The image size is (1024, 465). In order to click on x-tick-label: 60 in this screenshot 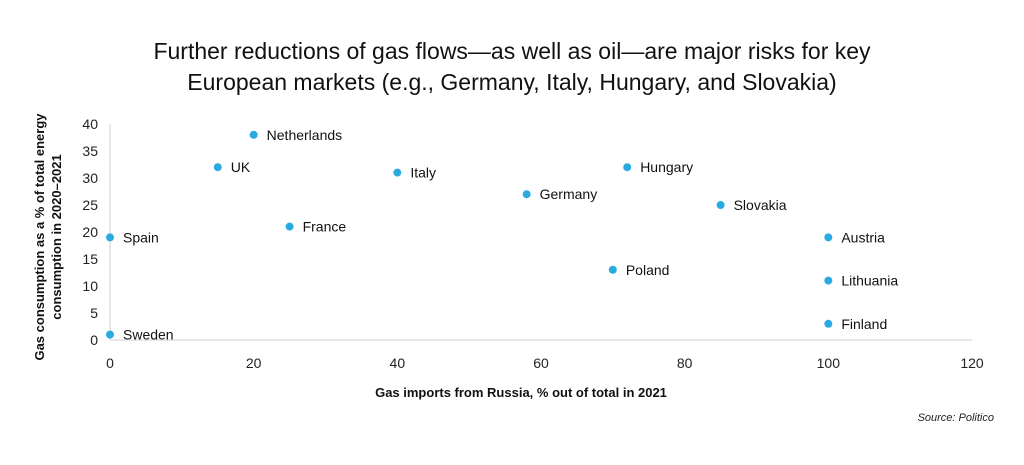, I will do `click(541, 363)`.